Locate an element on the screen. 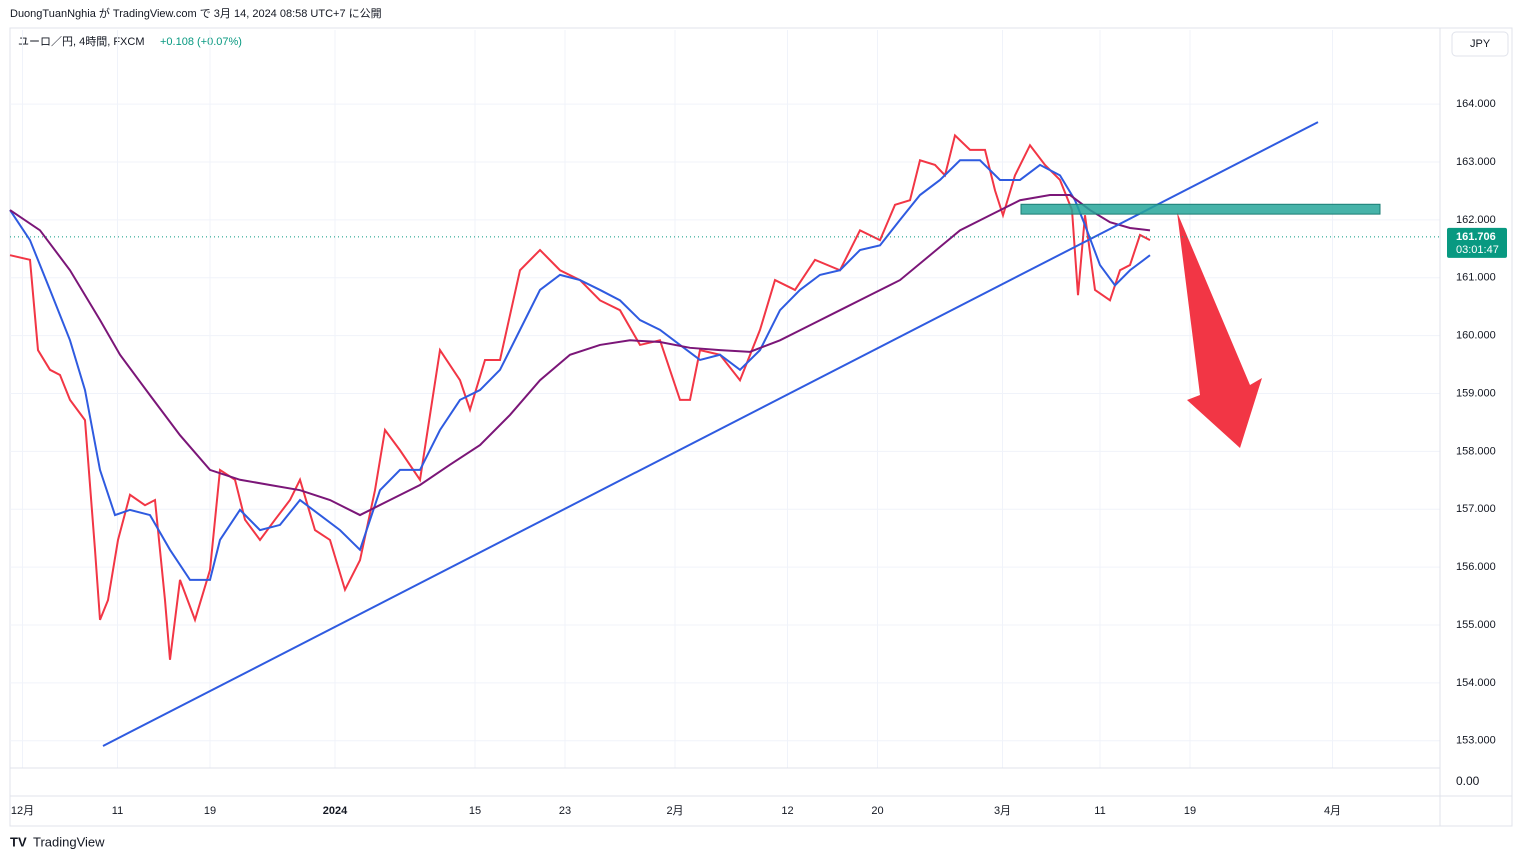 Image resolution: width=1522 pixels, height=866 pixels. y-tick-label: 163.000 is located at coordinates (1476, 162).